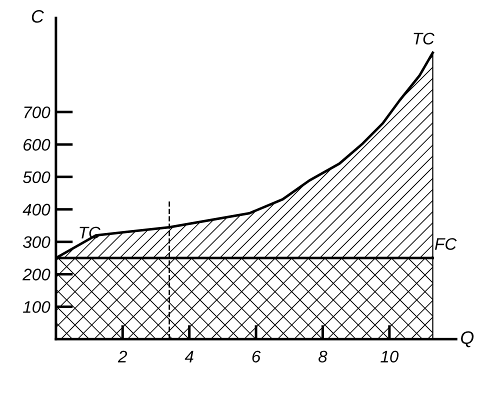 This screenshot has width=504, height=399. I want to click on x-tick-label: 2, so click(123, 356).